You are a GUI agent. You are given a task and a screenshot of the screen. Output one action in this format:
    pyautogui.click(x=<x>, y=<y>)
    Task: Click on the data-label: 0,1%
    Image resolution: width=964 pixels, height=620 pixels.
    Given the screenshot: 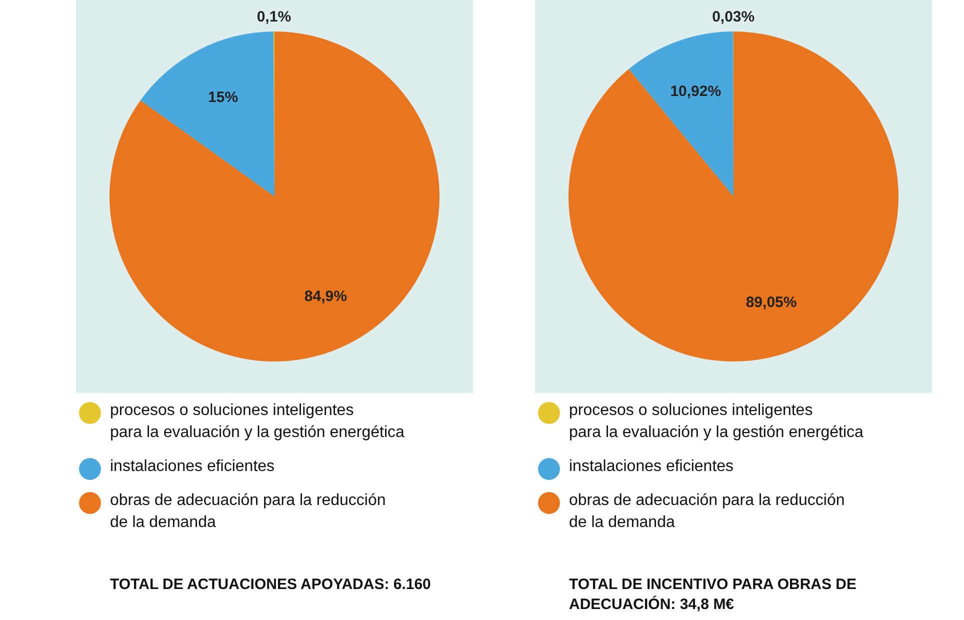 What is the action you would take?
    pyautogui.click(x=274, y=17)
    